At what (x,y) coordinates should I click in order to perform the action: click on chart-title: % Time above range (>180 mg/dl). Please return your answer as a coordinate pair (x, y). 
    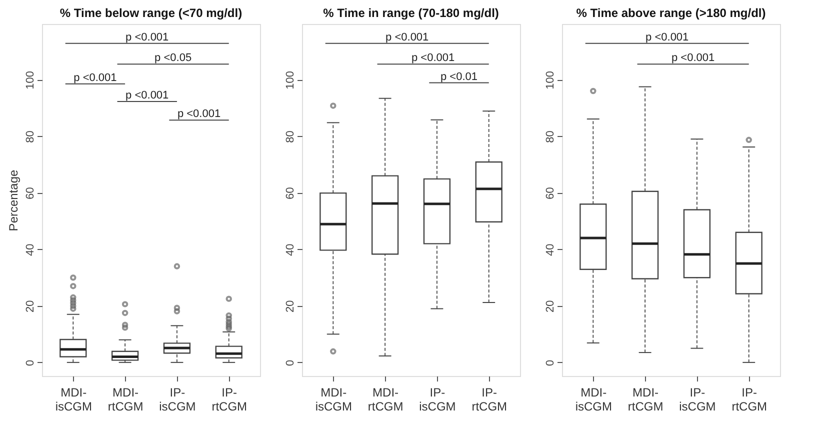
    Looking at the image, I should click on (671, 13).